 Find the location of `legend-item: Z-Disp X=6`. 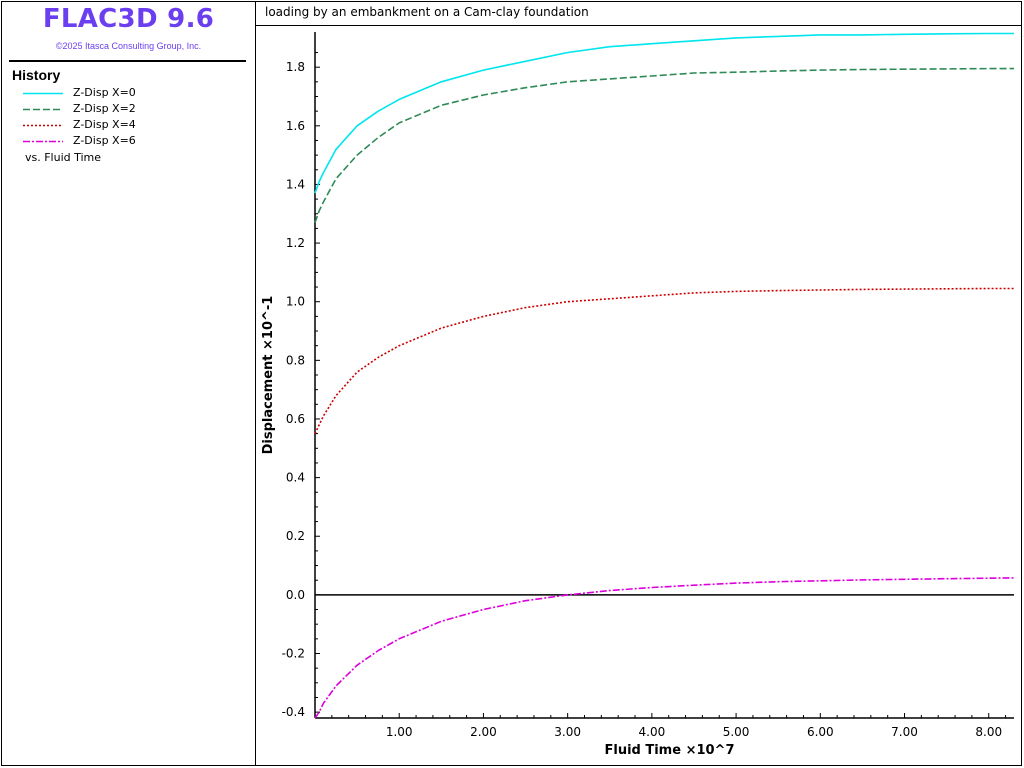

legend-item: Z-Disp X=6 is located at coordinates (133, 141).